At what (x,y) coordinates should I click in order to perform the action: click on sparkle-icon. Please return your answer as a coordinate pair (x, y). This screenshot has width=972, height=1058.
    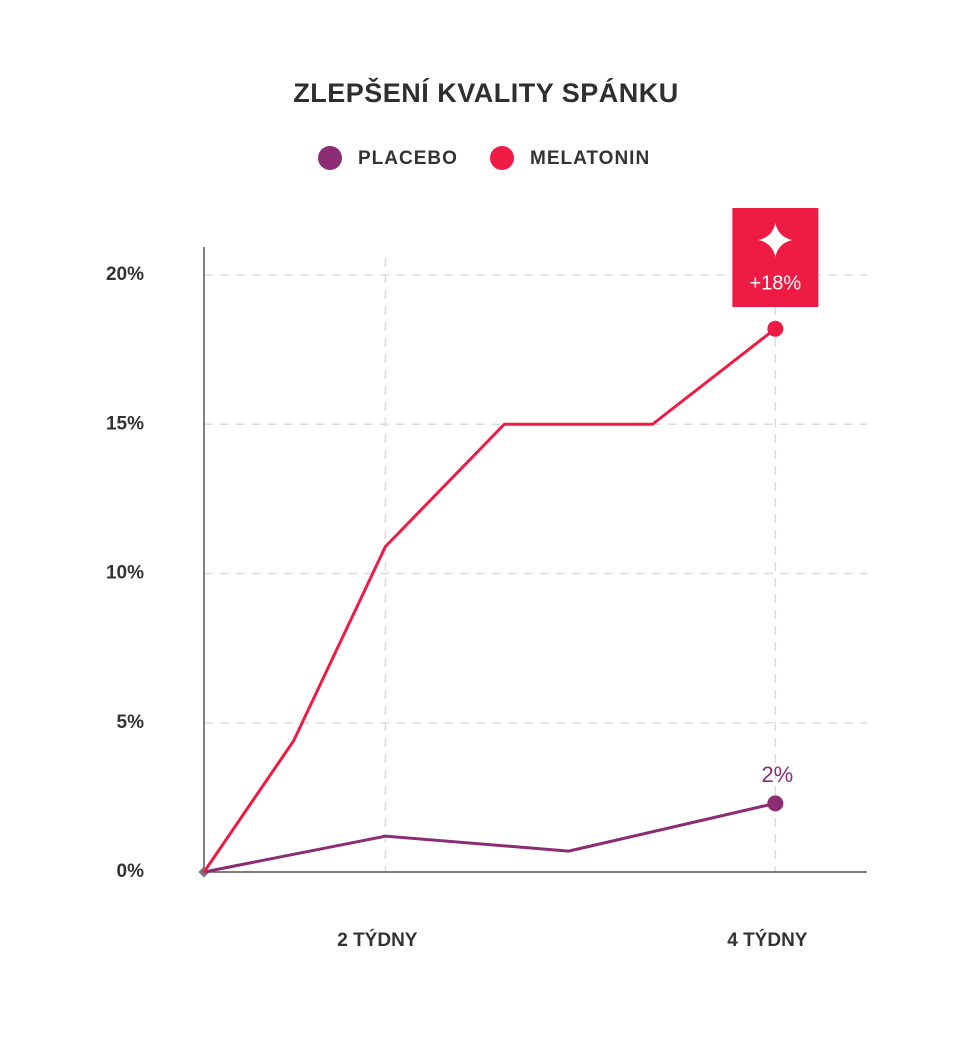
    Looking at the image, I should click on (775, 240).